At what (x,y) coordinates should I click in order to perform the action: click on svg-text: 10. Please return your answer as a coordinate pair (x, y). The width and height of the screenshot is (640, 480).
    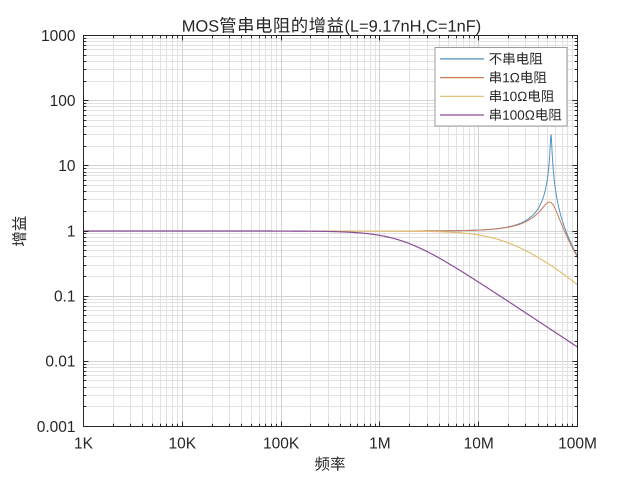
    Looking at the image, I should click on (67, 166).